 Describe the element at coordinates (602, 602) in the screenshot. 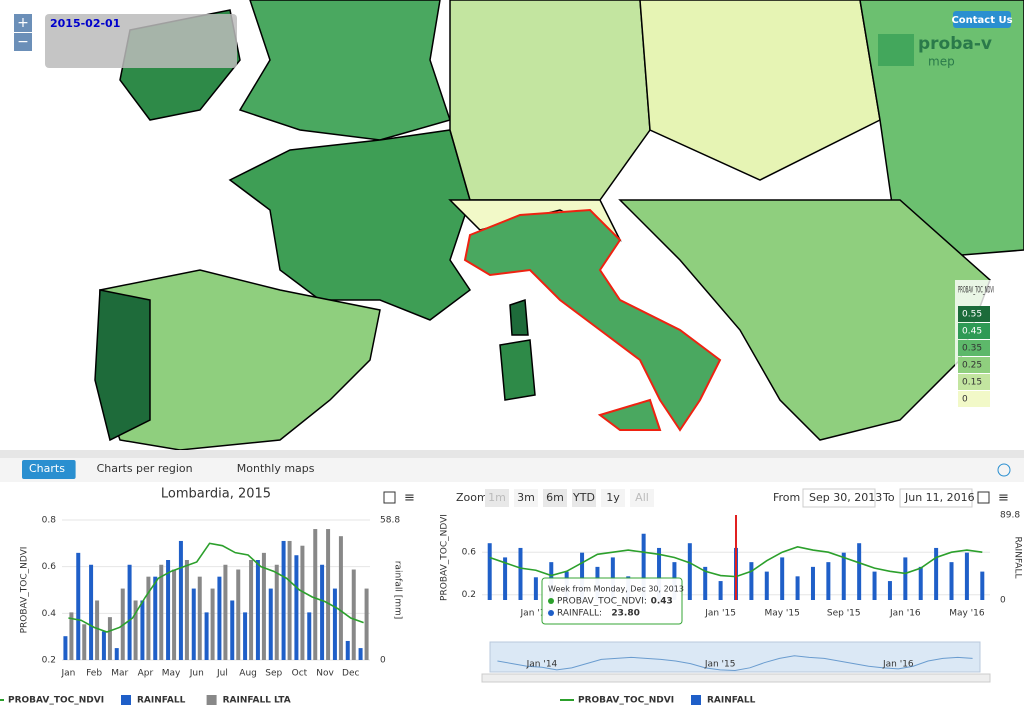

I see `tooltip-name: PROBAV_TOC_NDVI:` at that location.